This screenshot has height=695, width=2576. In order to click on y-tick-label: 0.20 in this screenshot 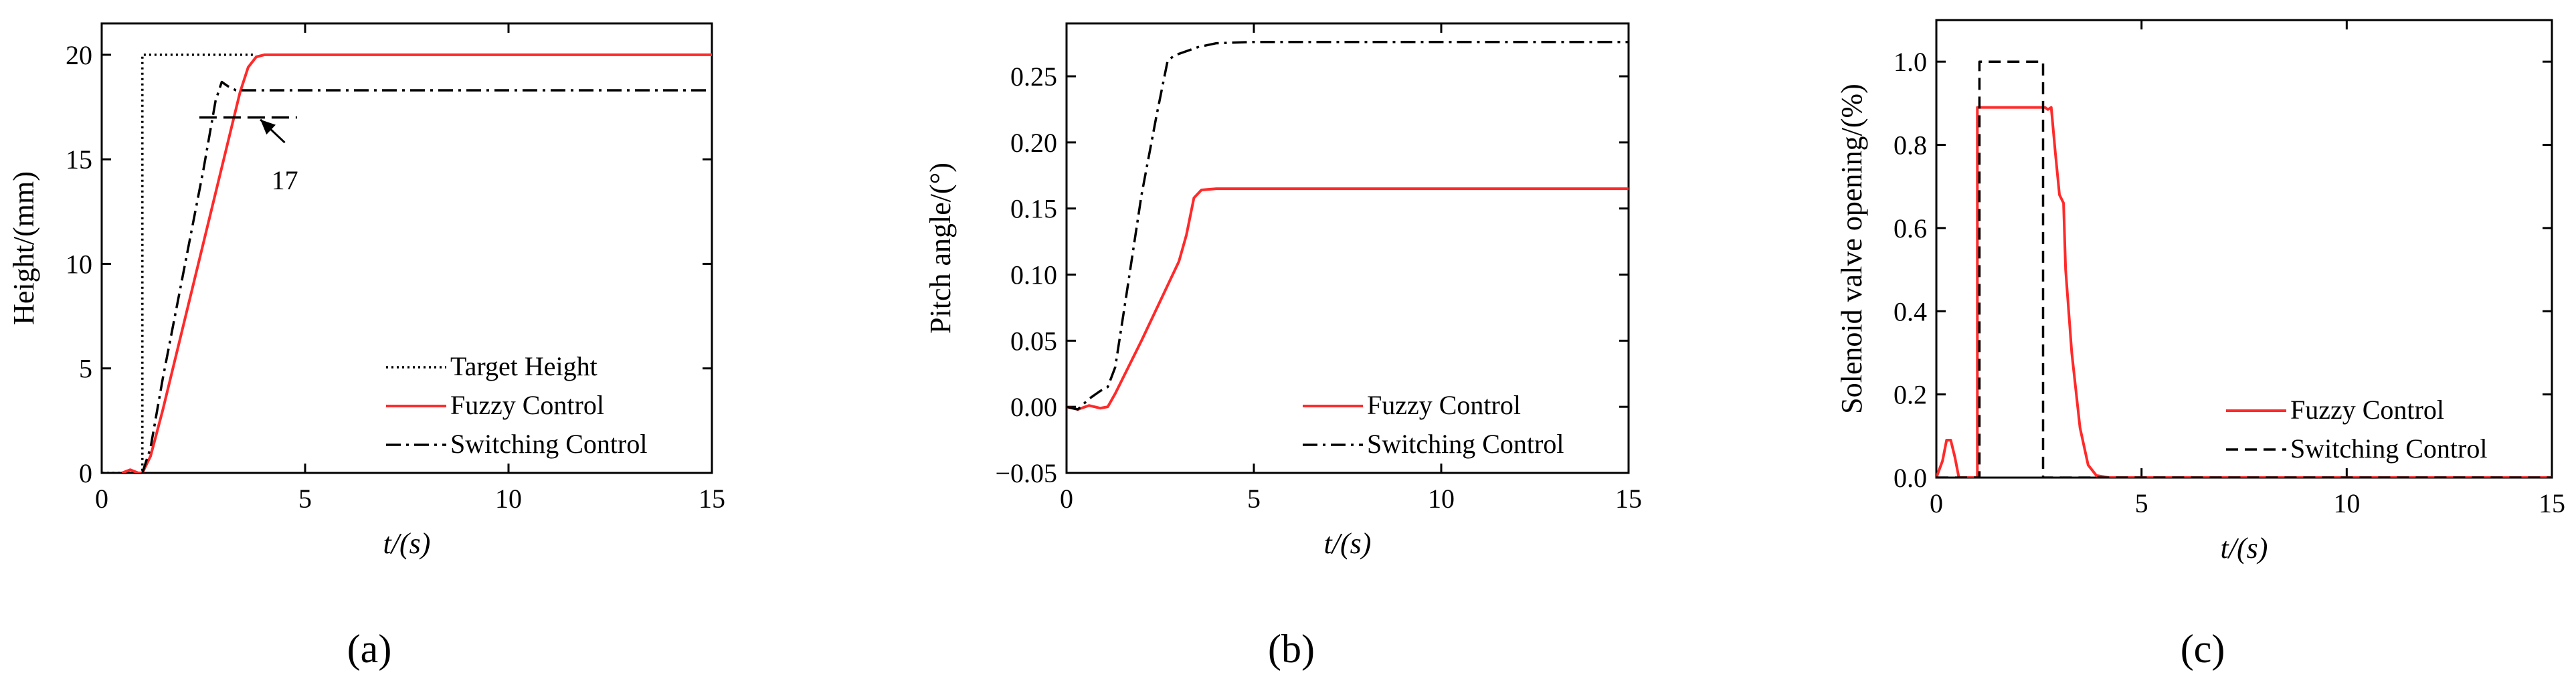, I will do `click(1033, 143)`.